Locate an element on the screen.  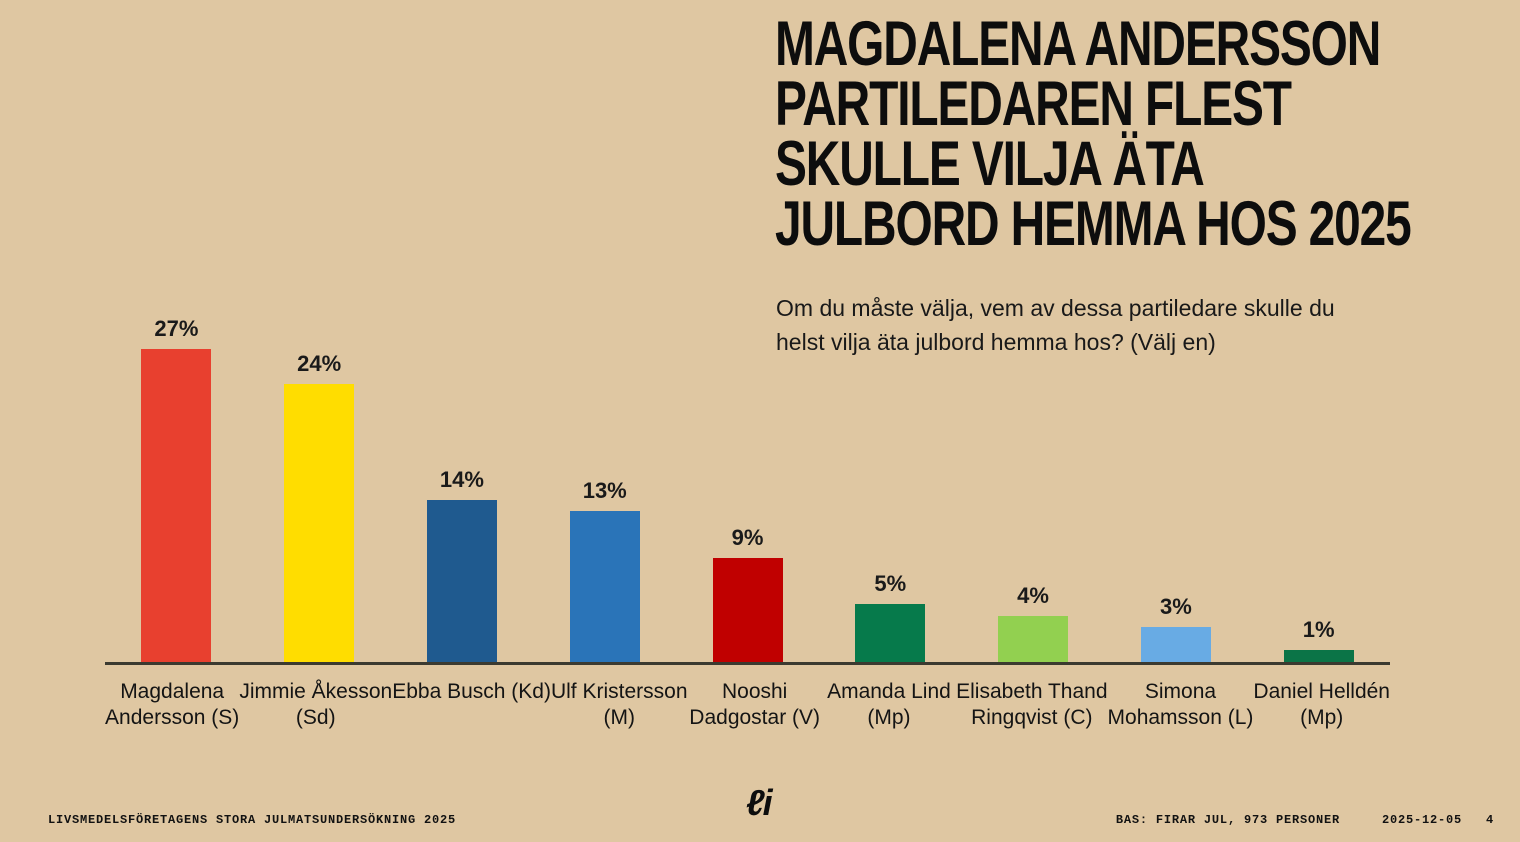
bar-value-label: 3% is located at coordinates (1175, 606).